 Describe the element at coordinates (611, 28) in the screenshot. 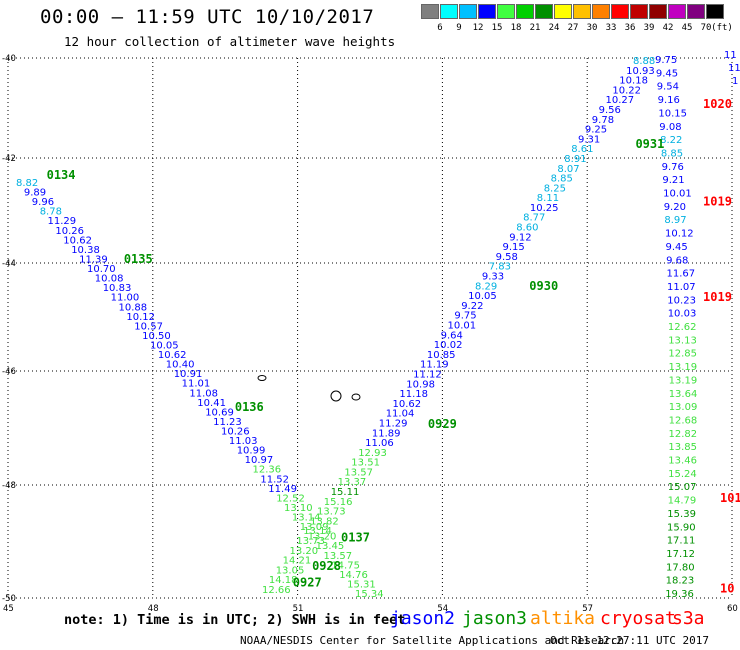

I see `scale-label: 33` at that location.